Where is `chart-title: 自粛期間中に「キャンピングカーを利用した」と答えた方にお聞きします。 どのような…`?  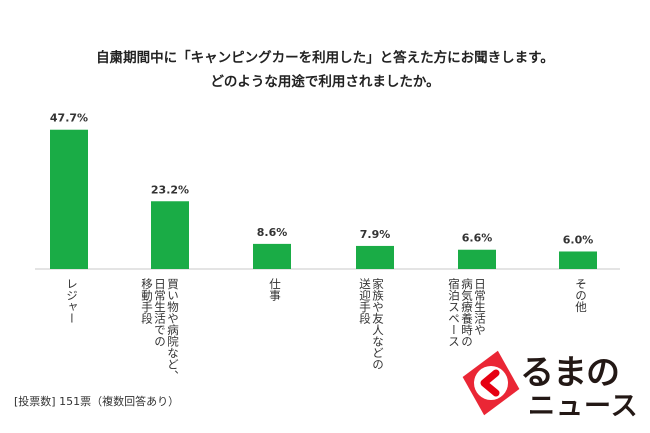
chart-title: 自粛期間中に「キャンピングカーを利用した」と答えた方にお聞きします。 どのような… is located at coordinates (325, 70).